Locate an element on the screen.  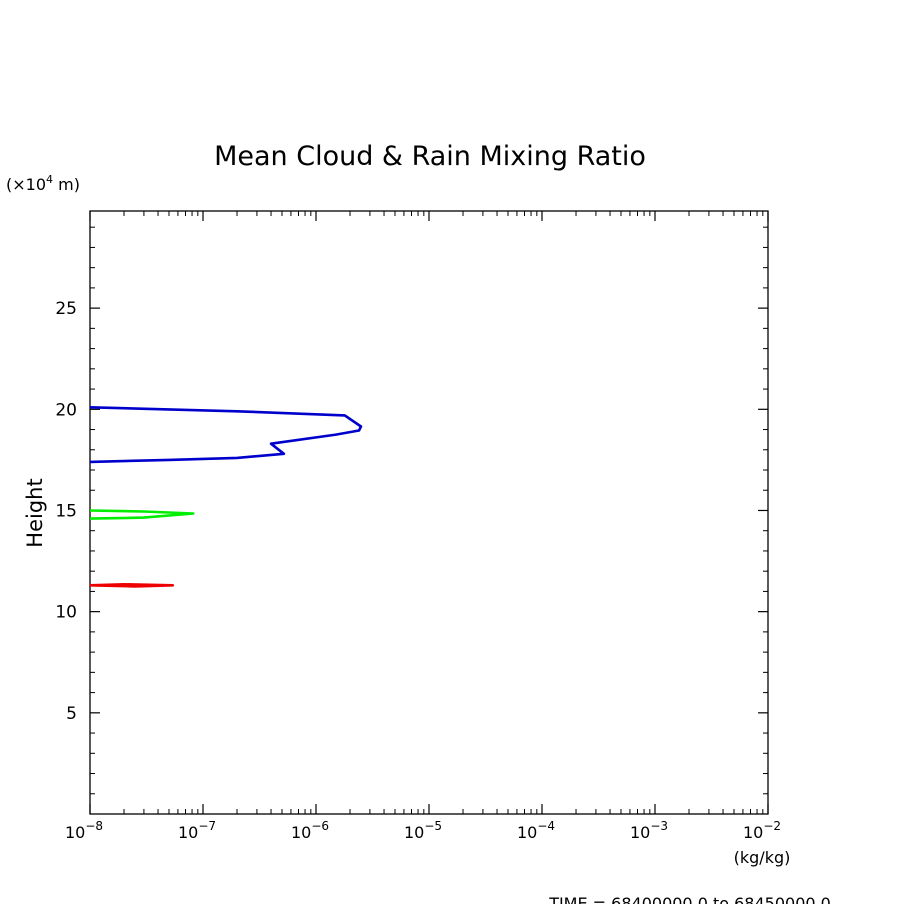
x-tick-exponent: −7 is located at coordinates (207, 826).